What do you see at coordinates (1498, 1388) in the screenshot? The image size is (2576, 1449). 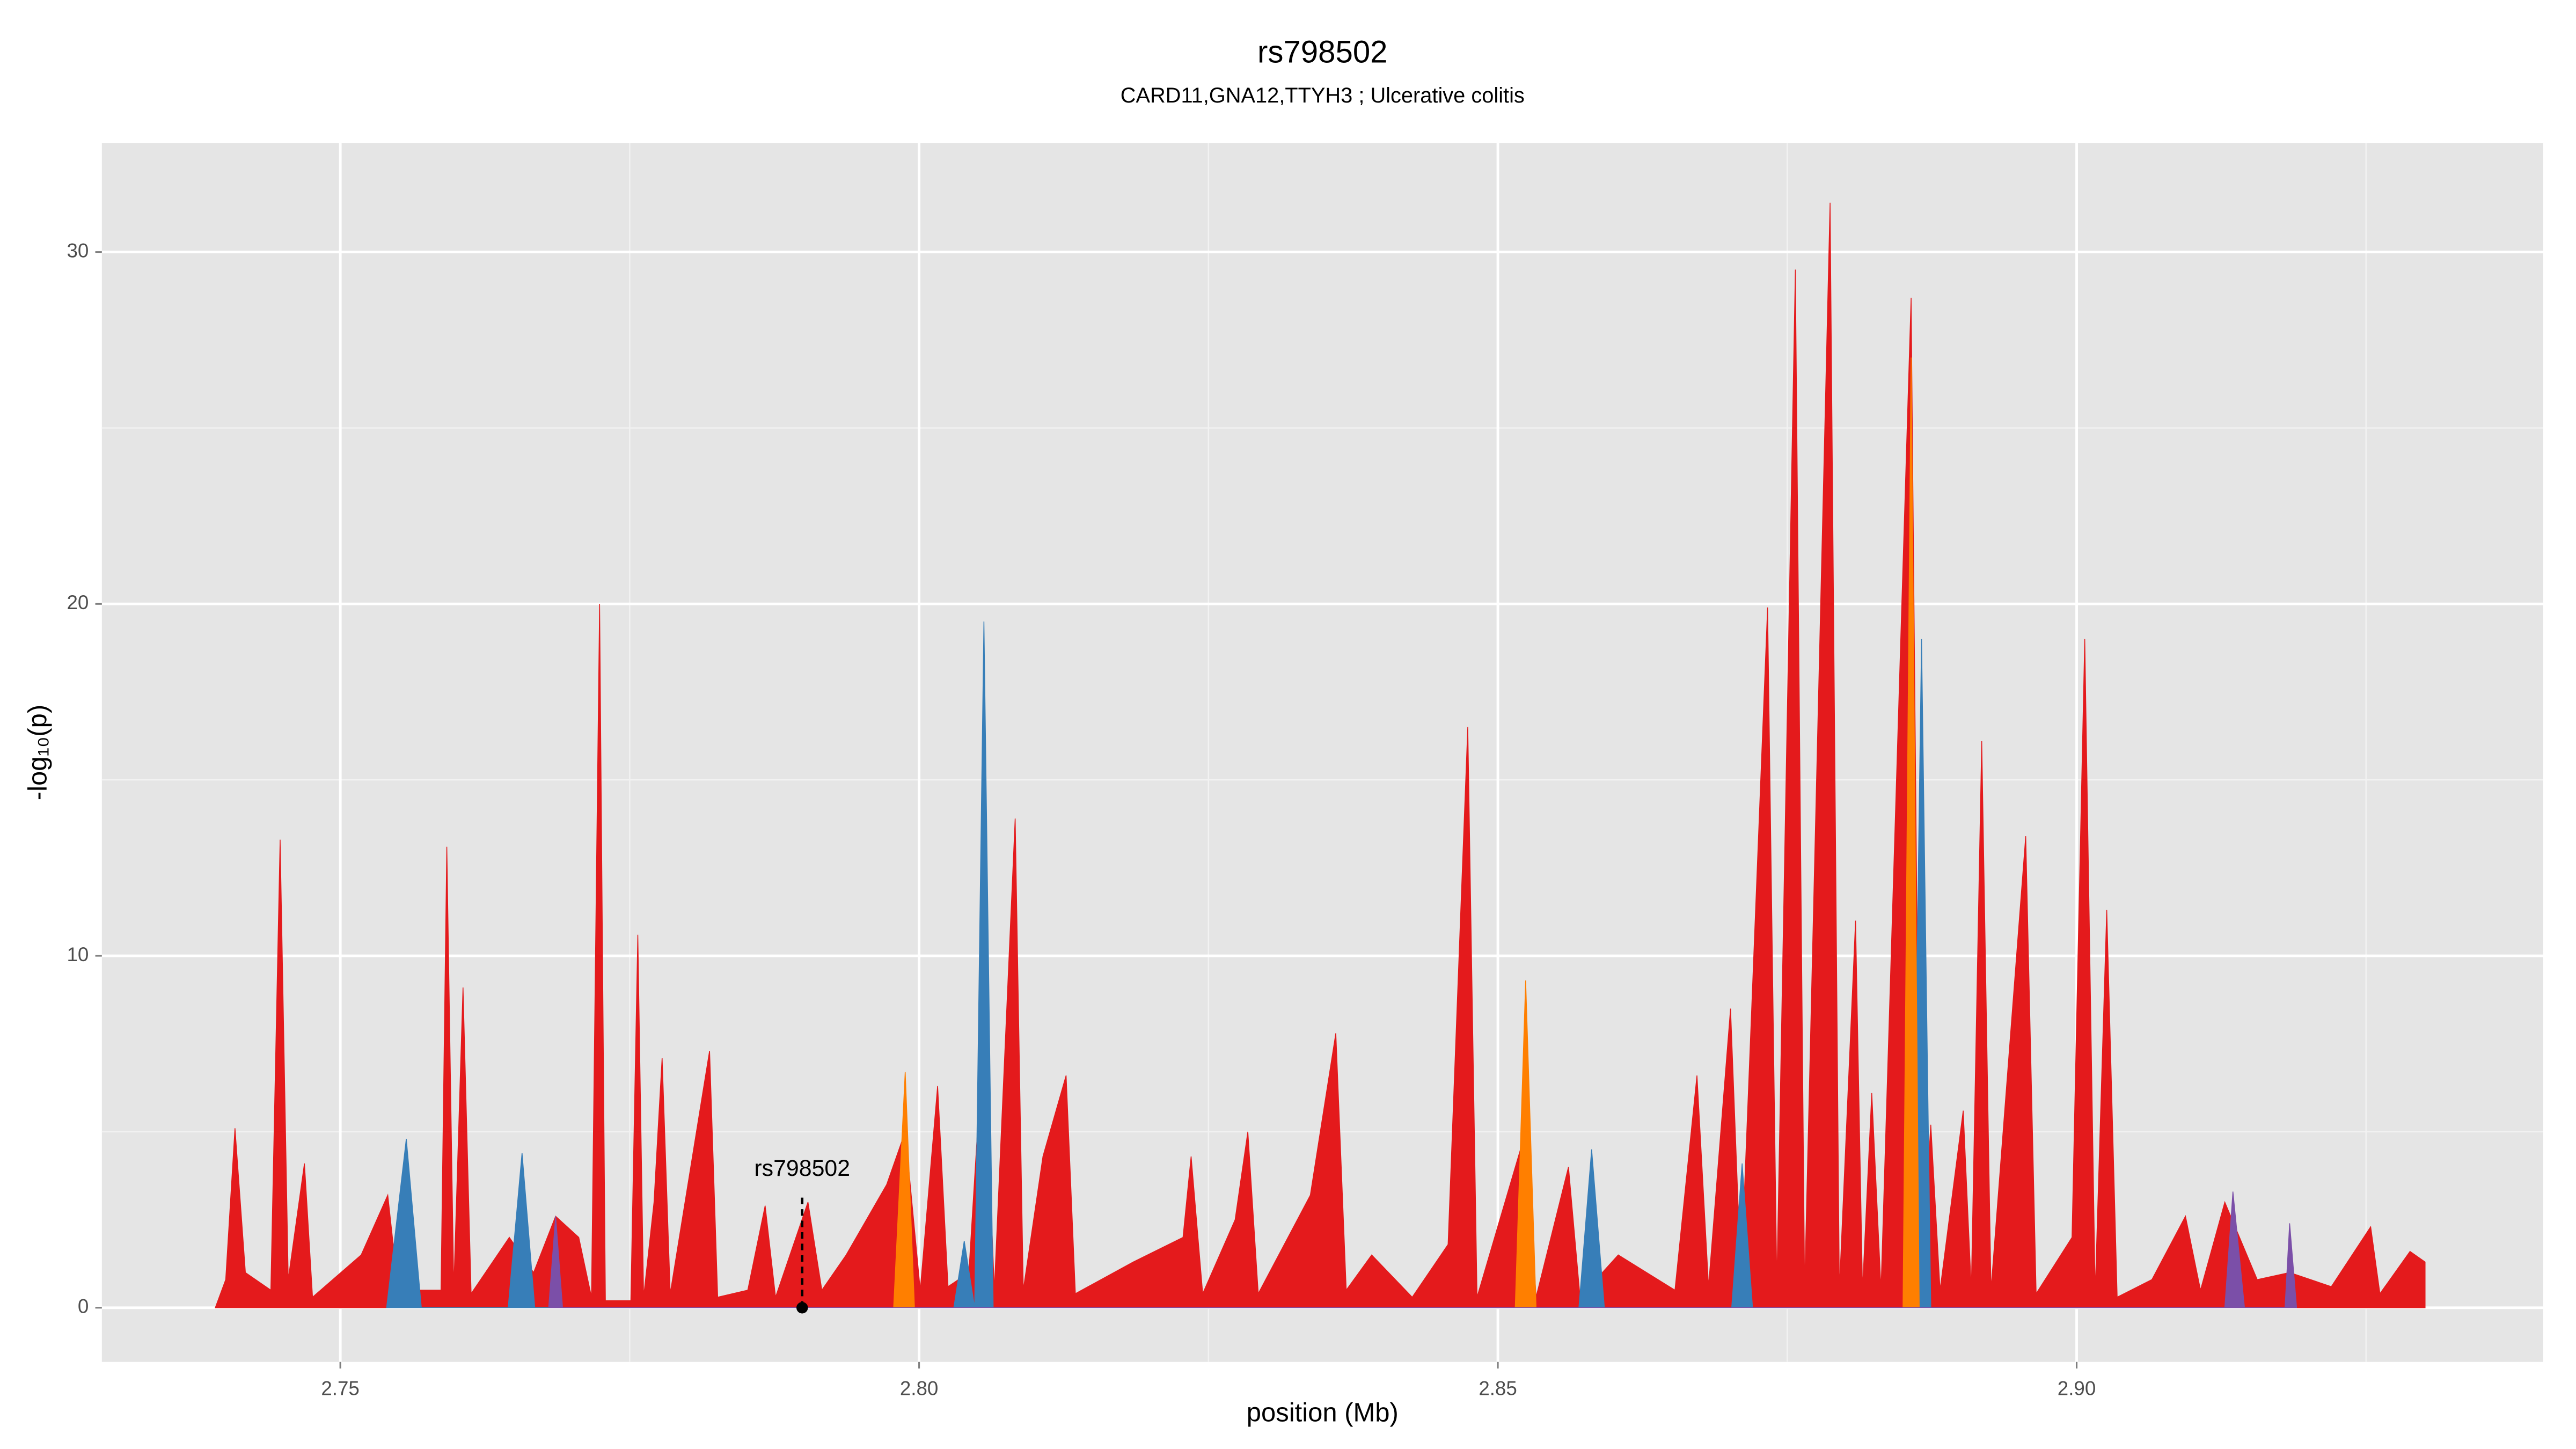 I see `x-tick-label: 2.85` at bounding box center [1498, 1388].